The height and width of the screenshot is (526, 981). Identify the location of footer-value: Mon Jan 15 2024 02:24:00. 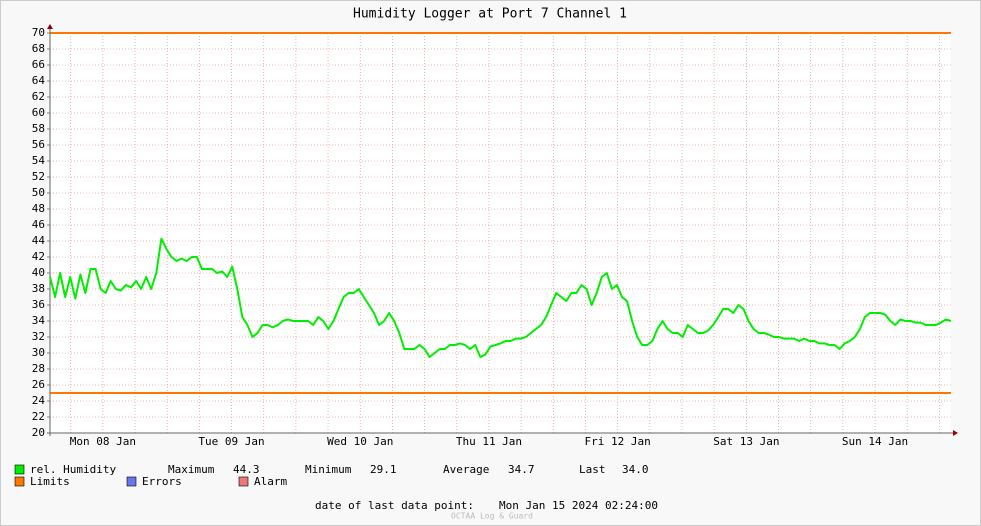
(578, 505).